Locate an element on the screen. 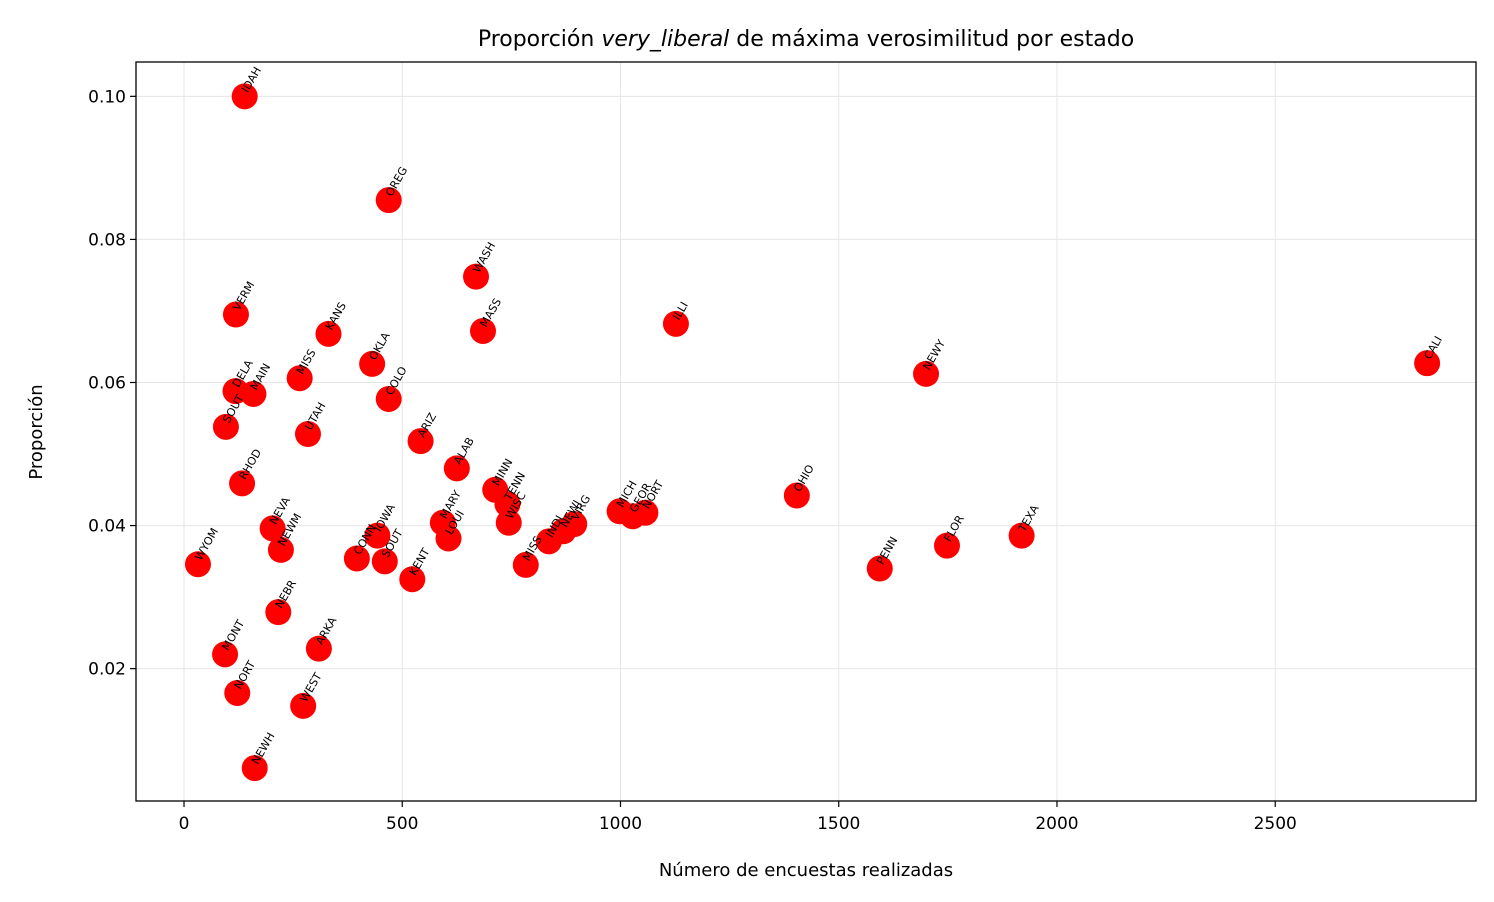 The image size is (1494, 902). point-label: KANS is located at coordinates (336, 316).